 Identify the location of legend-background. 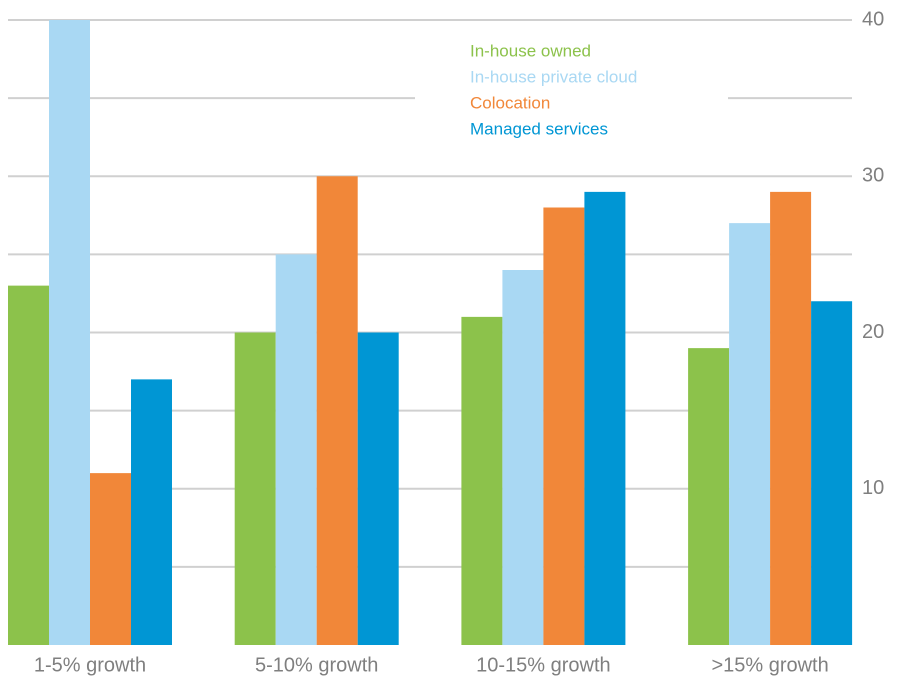
(571, 93).